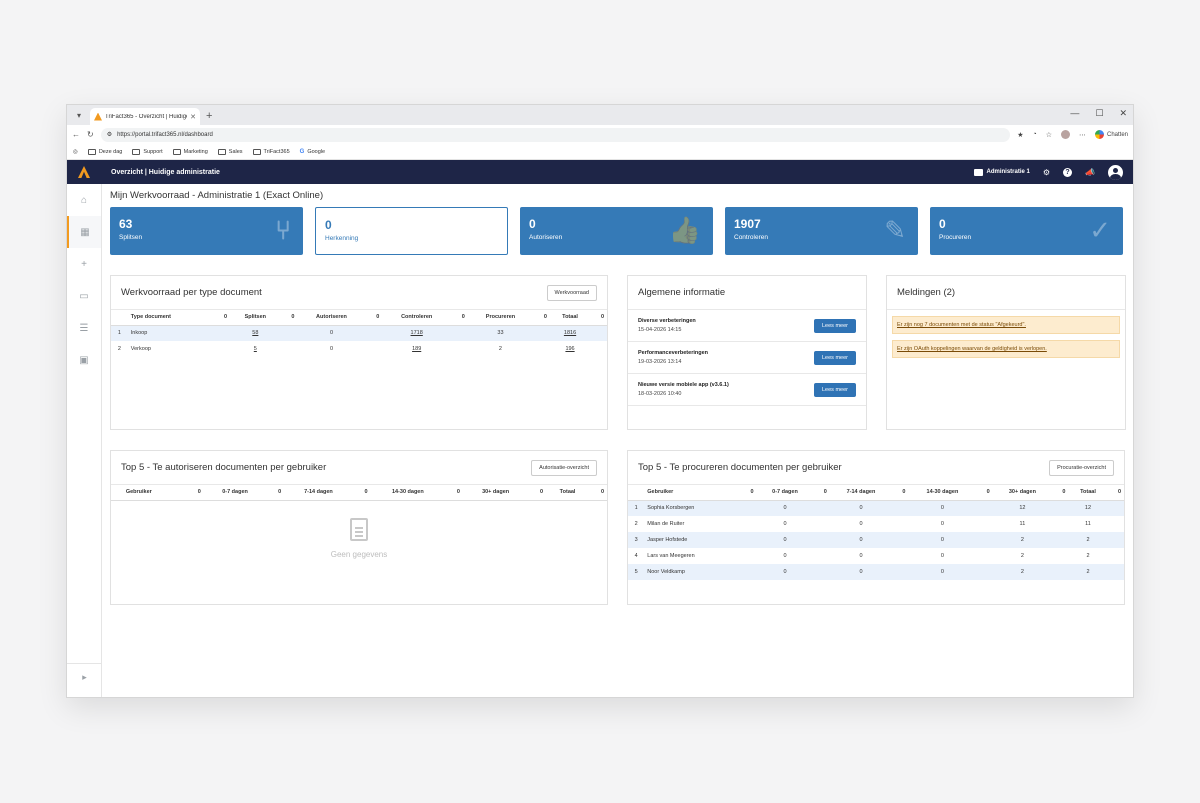 The width and height of the screenshot is (1200, 803). What do you see at coordinates (209, 116) in the screenshot?
I see `new-tab-icon: +` at bounding box center [209, 116].